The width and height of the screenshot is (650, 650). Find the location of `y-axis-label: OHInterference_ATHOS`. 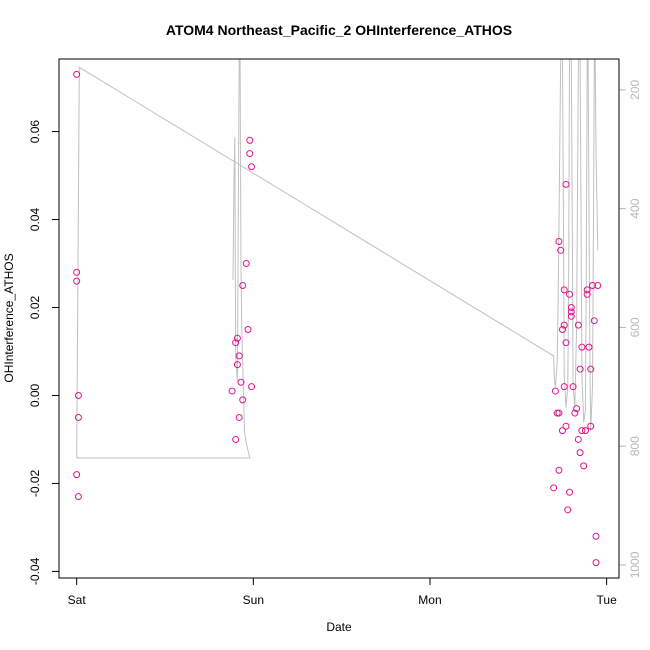

y-axis-label: OHInterference_ATHOS is located at coordinates (9, 317).